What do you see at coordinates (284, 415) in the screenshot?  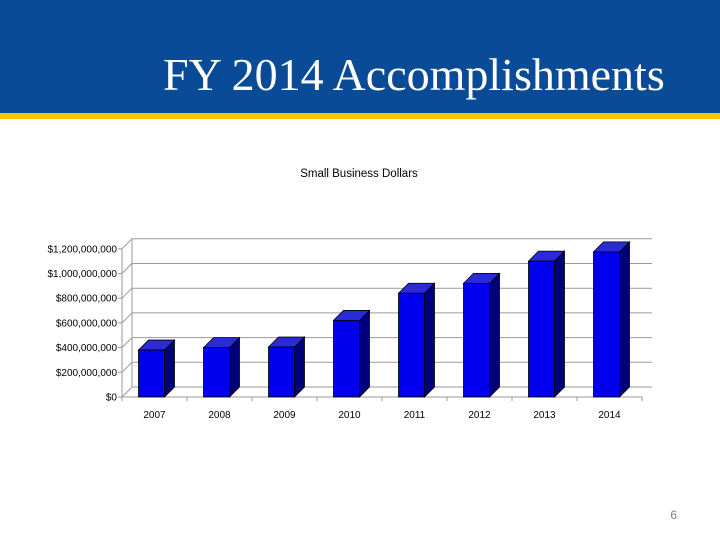 I see `x-tick-label: 2009` at bounding box center [284, 415].